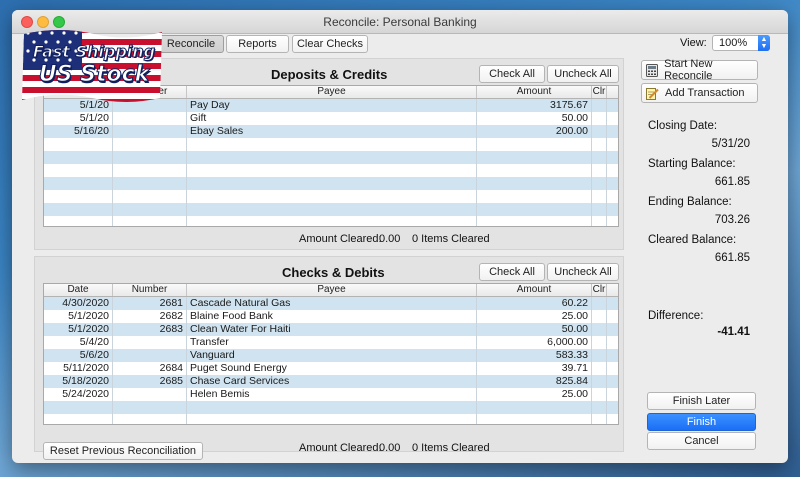 The height and width of the screenshot is (477, 800). Describe the element at coordinates (329, 74) in the screenshot. I see `deposits-title: Deposits & Credits` at that location.